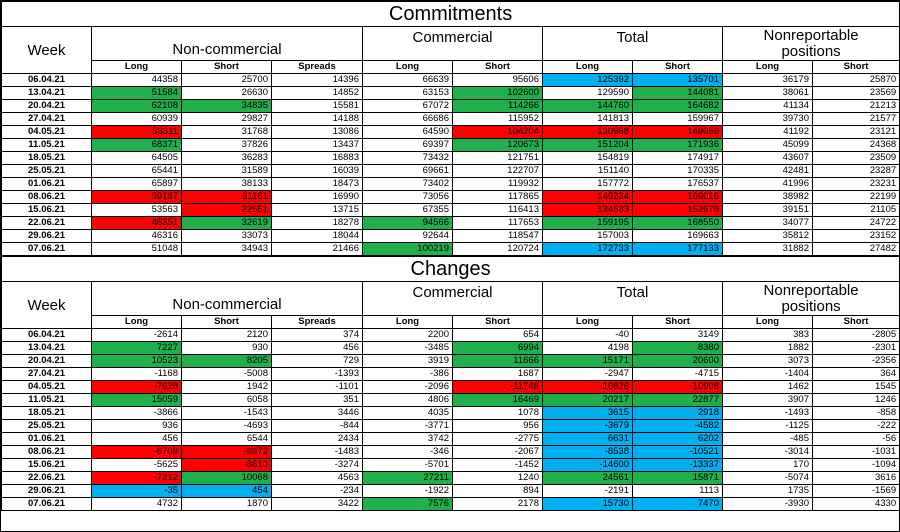 Image resolution: width=900 pixels, height=532 pixels. Describe the element at coordinates (136, 197) in the screenshot. I see `value-cell: 59187` at that location.